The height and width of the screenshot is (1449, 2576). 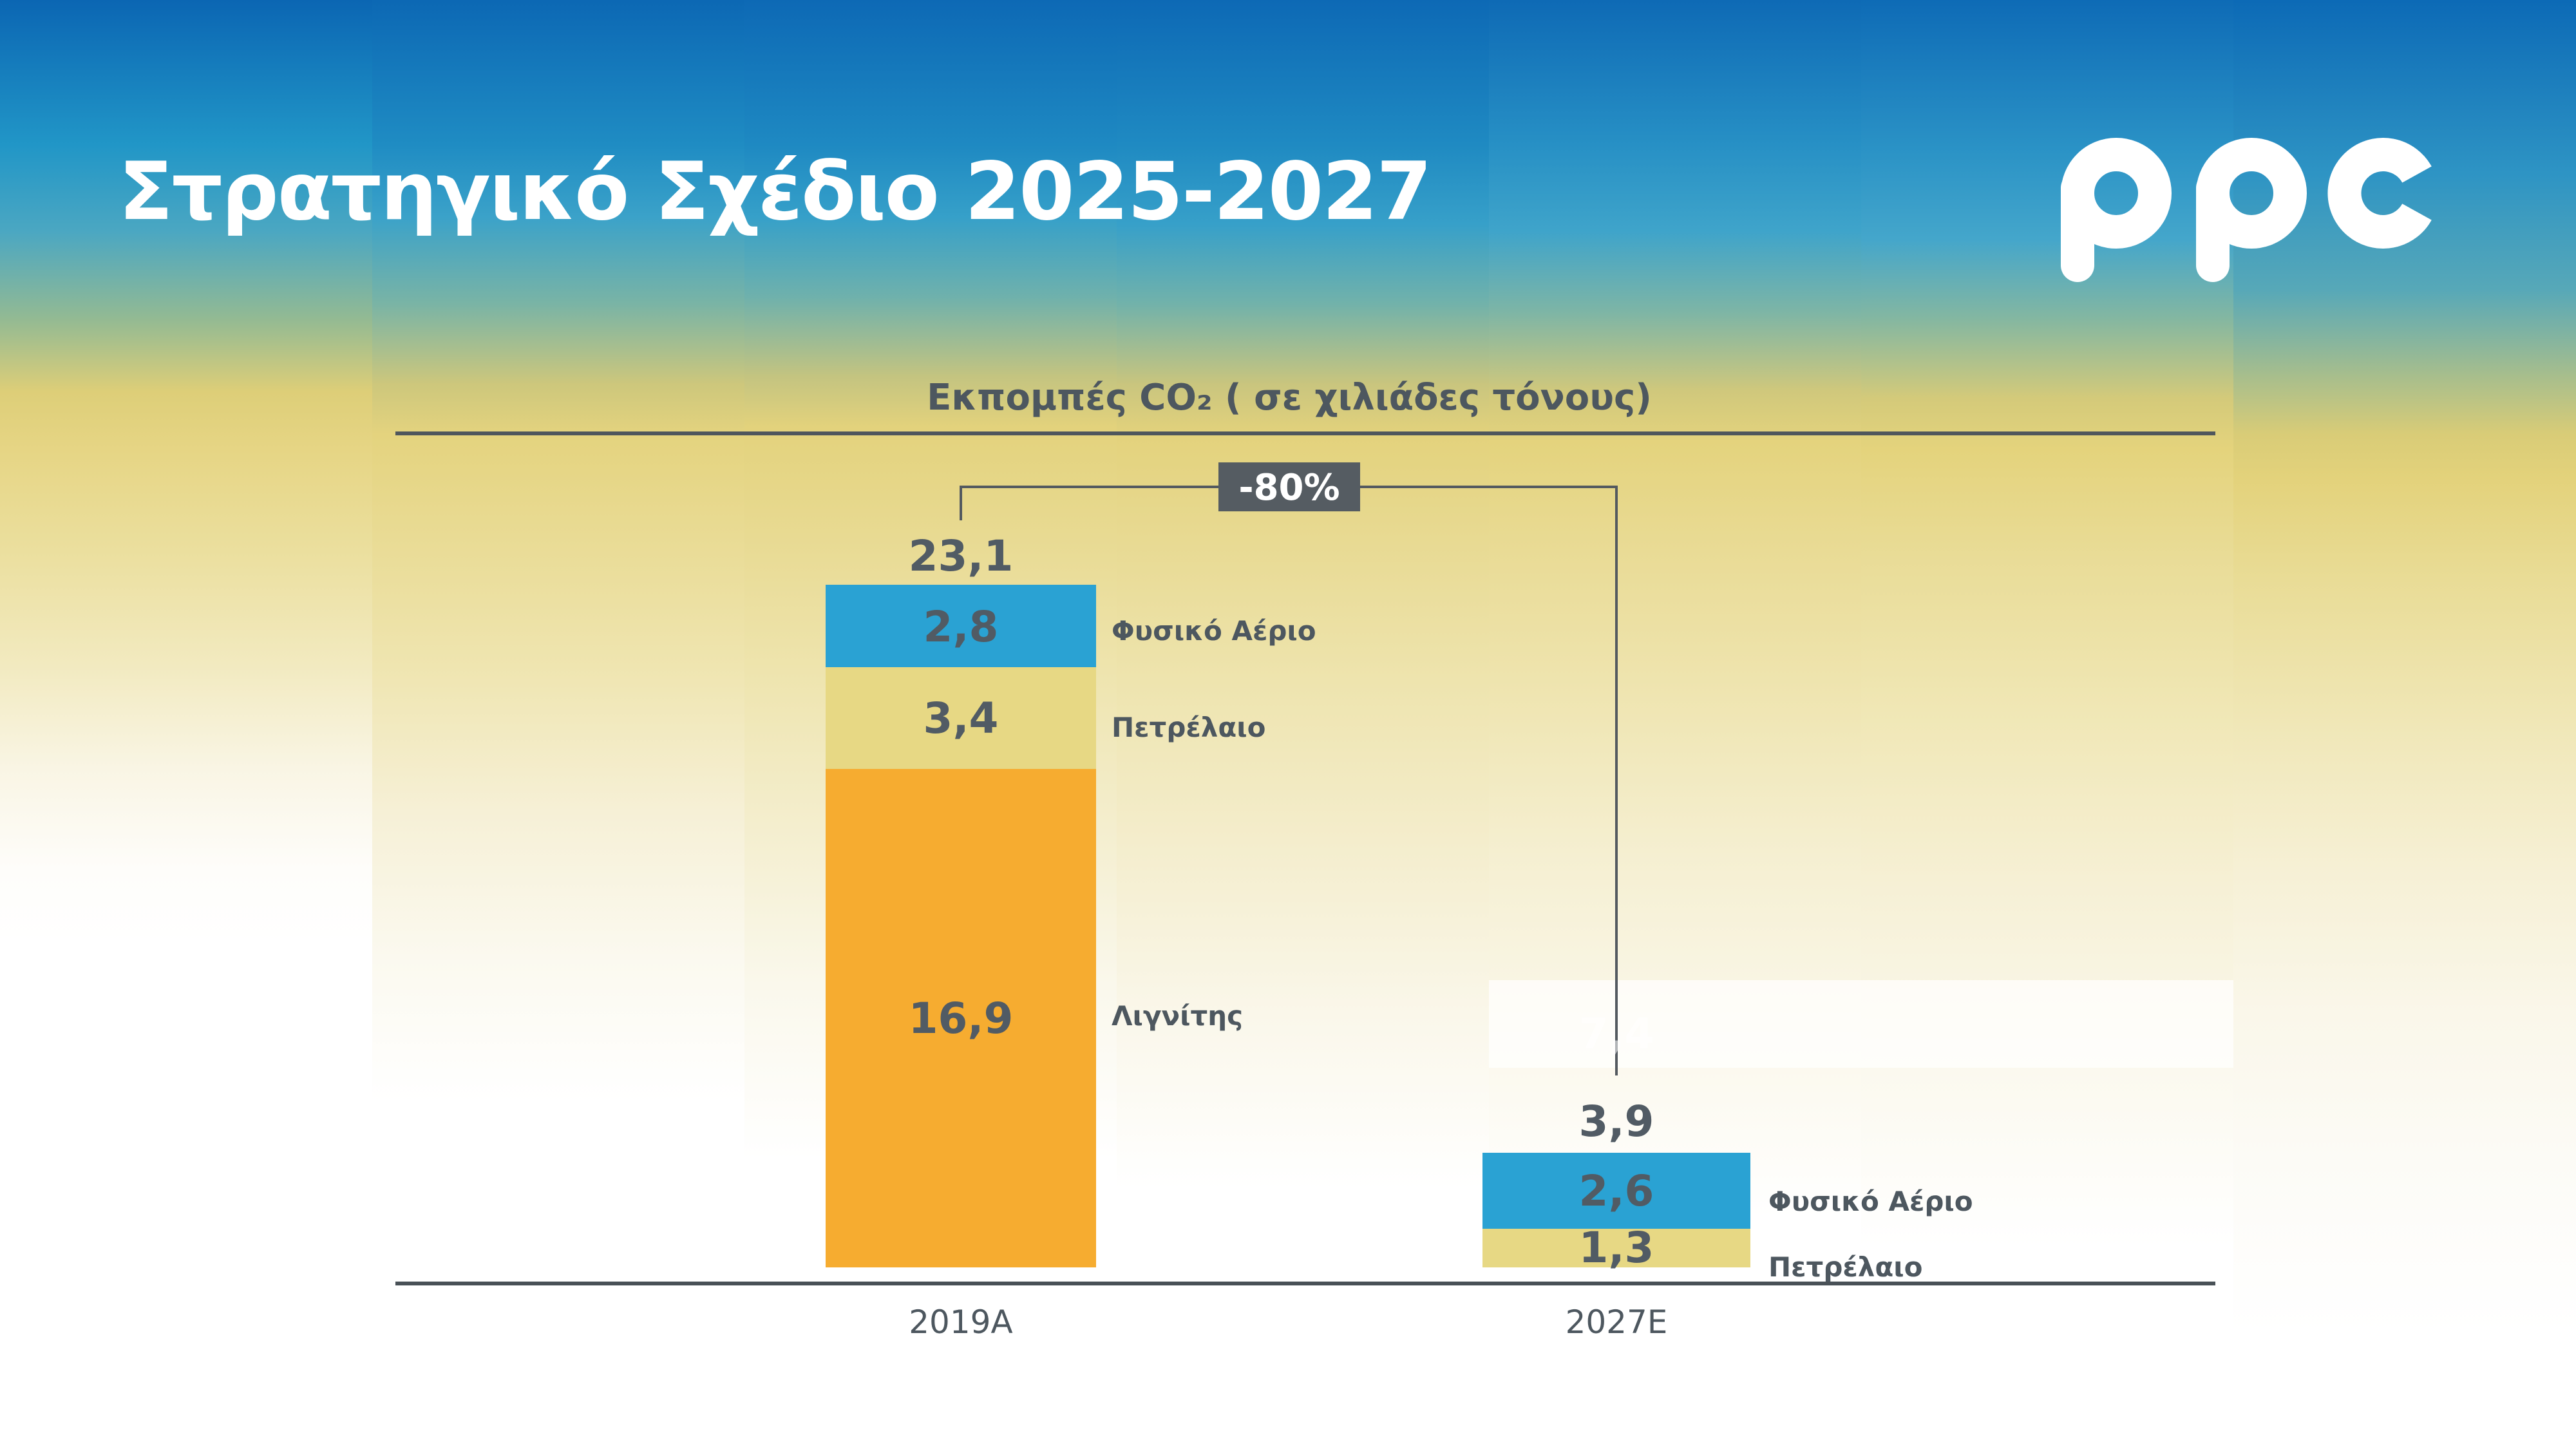 What do you see at coordinates (961, 503) in the screenshot?
I see `bracket-left-drop` at bounding box center [961, 503].